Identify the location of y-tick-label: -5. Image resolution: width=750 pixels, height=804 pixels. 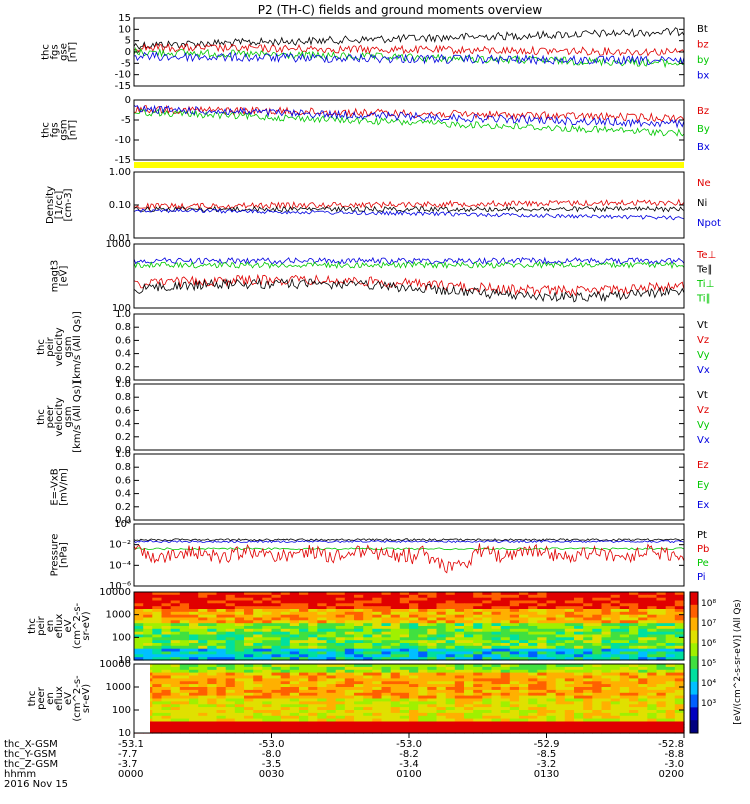
(126, 63).